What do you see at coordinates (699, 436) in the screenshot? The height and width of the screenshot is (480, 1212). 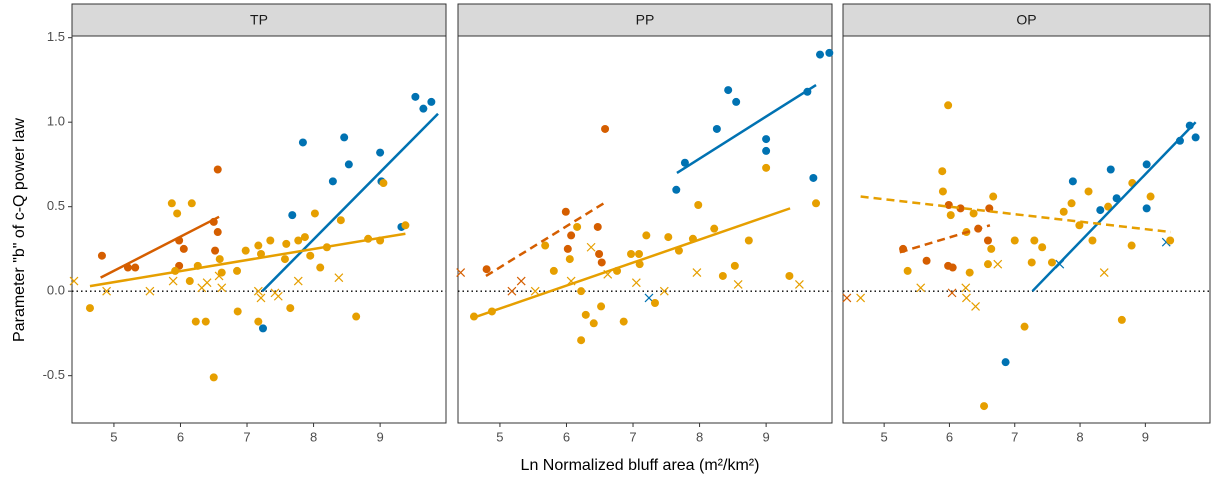 I see `x-tick-label: 8` at bounding box center [699, 436].